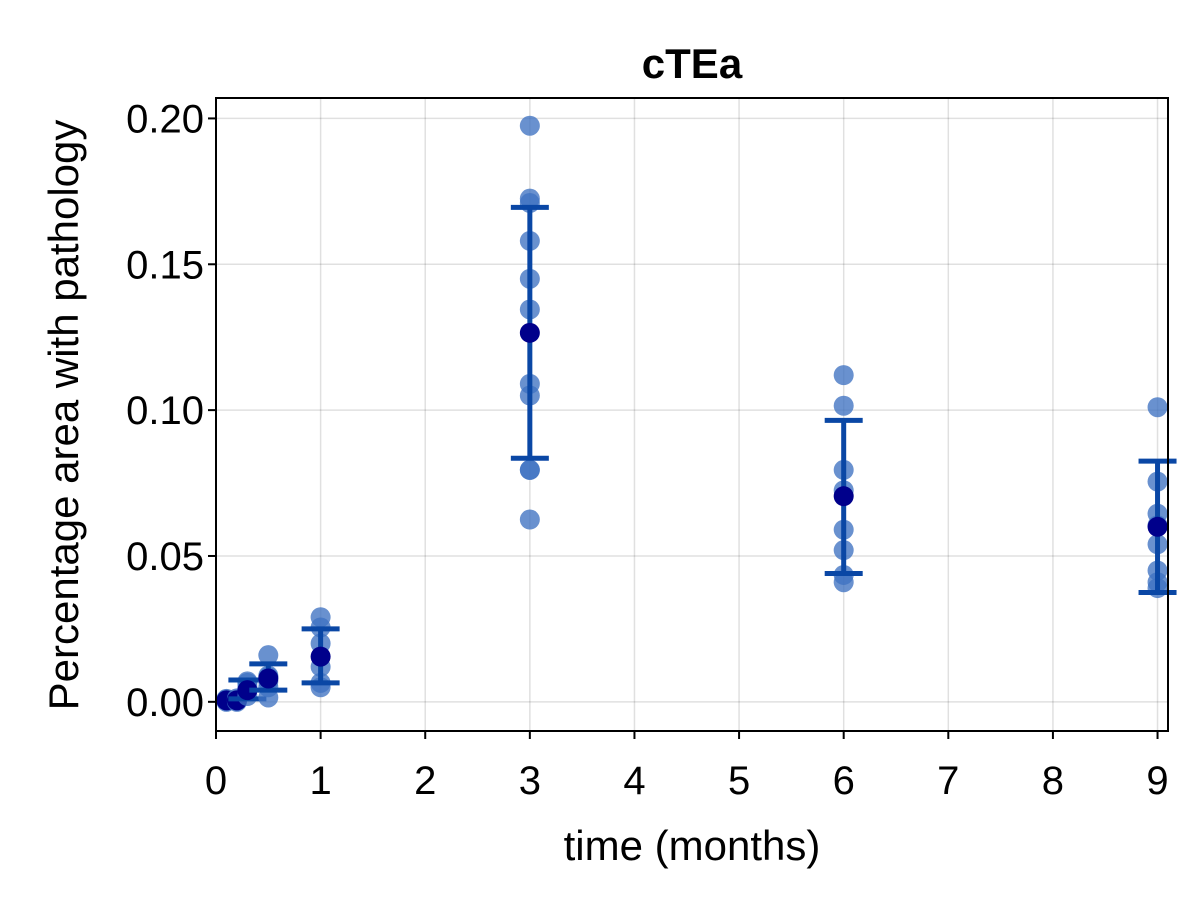 This screenshot has height=900, width=1200. I want to click on x-tick-label: 9, so click(1157, 781).